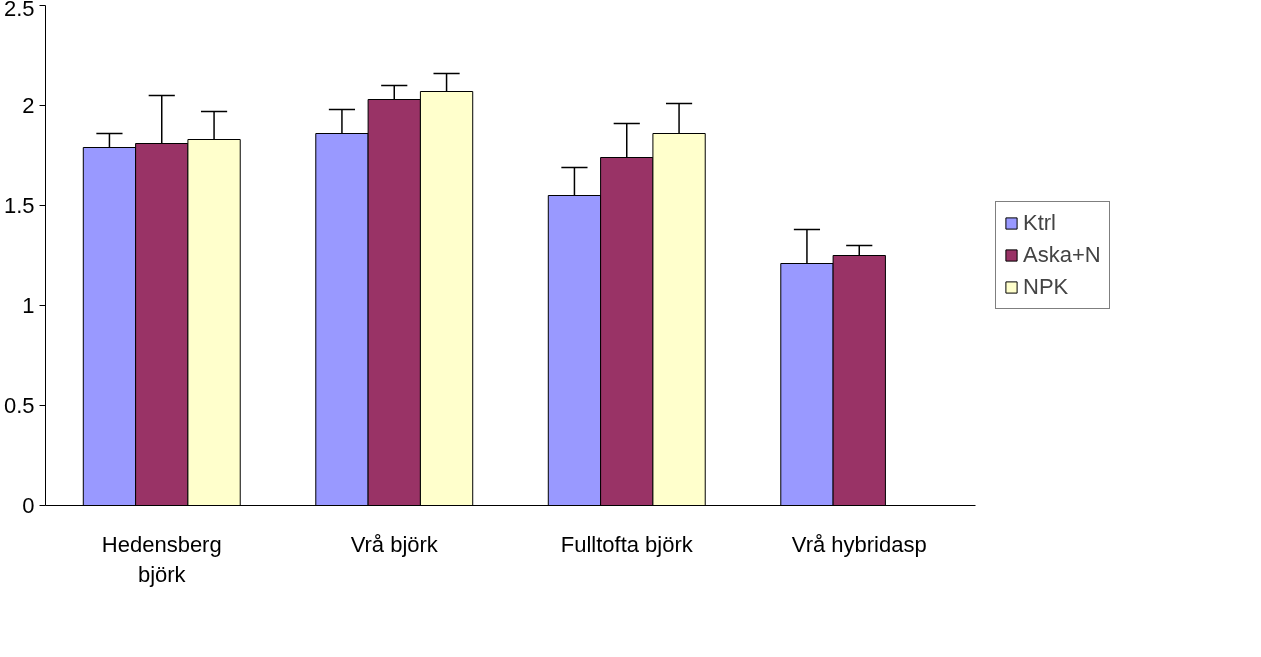 This screenshot has width=1261, height=657. Describe the element at coordinates (19, 405) in the screenshot. I see `y-tick-label: 0.5` at that location.